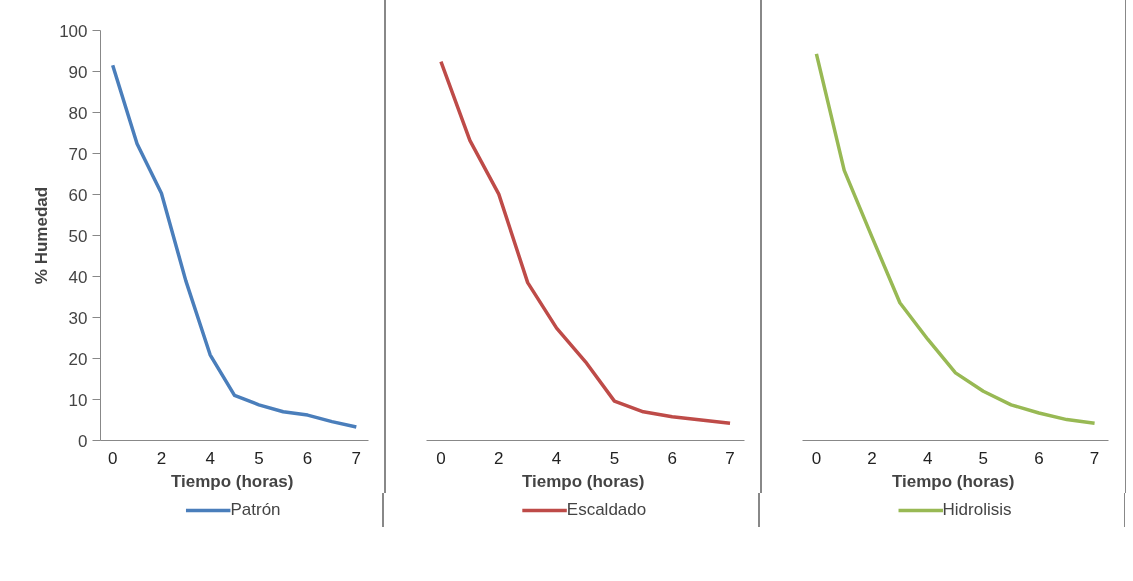 The image size is (1133, 581). I want to click on y-tick-label: 20, so click(78, 359).